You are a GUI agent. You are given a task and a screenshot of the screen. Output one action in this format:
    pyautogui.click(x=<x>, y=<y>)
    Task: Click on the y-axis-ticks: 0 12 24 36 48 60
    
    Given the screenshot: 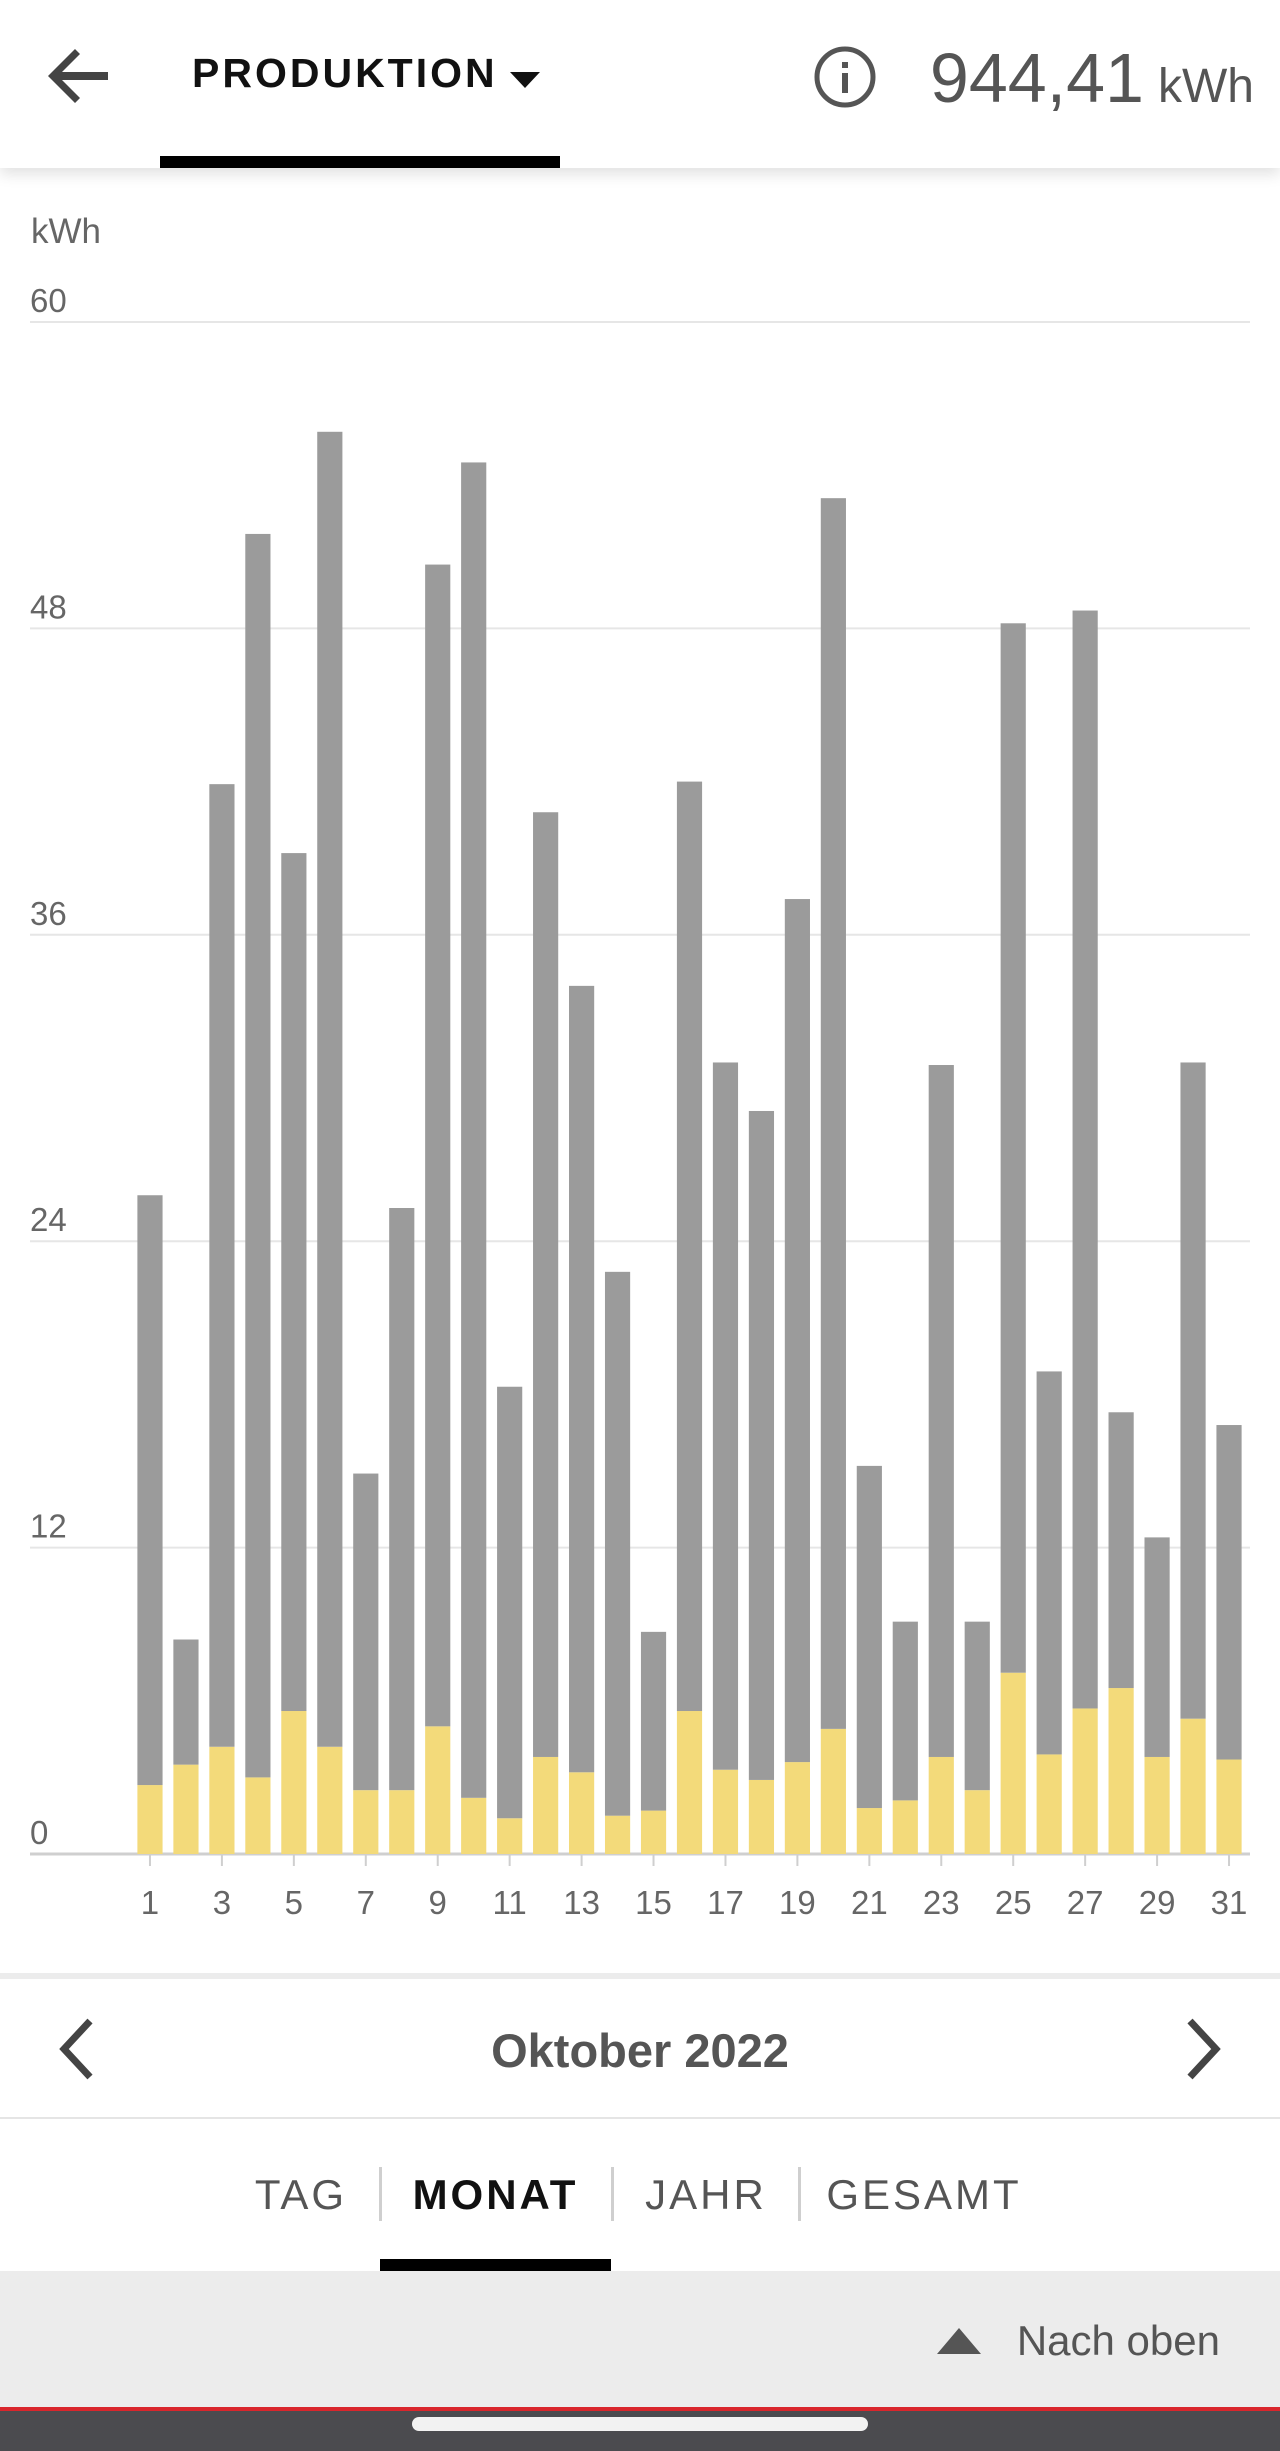 What is the action you would take?
    pyautogui.click(x=48, y=1066)
    